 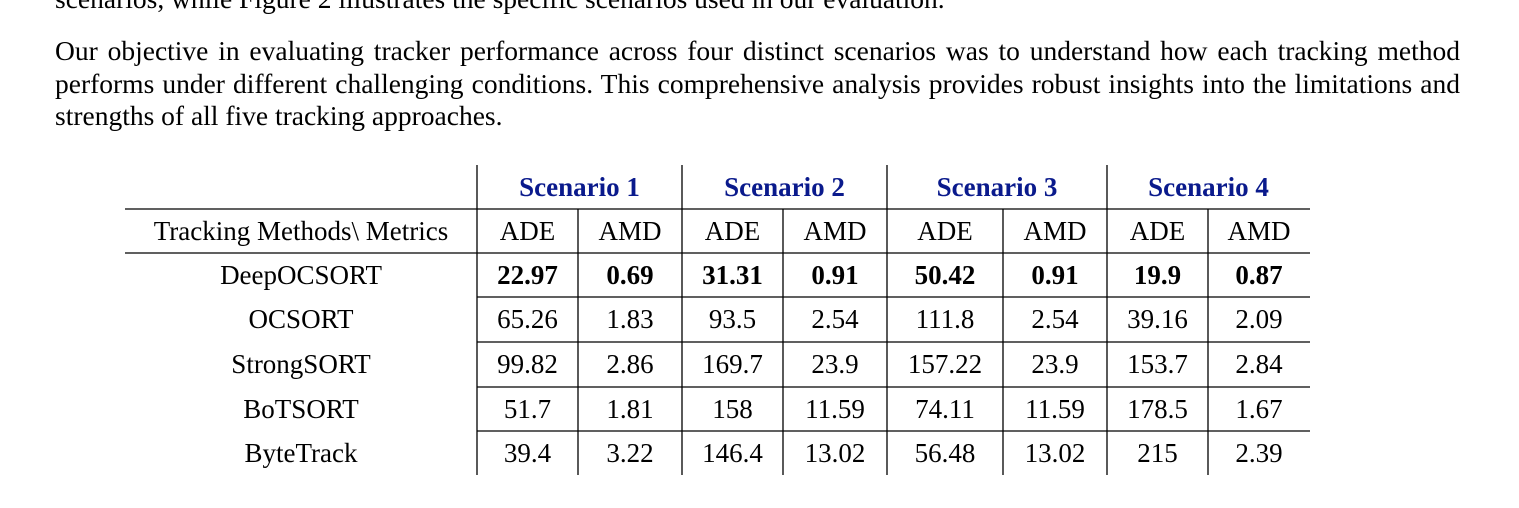 I want to click on table-cell: 2.09, so click(x=1259, y=319).